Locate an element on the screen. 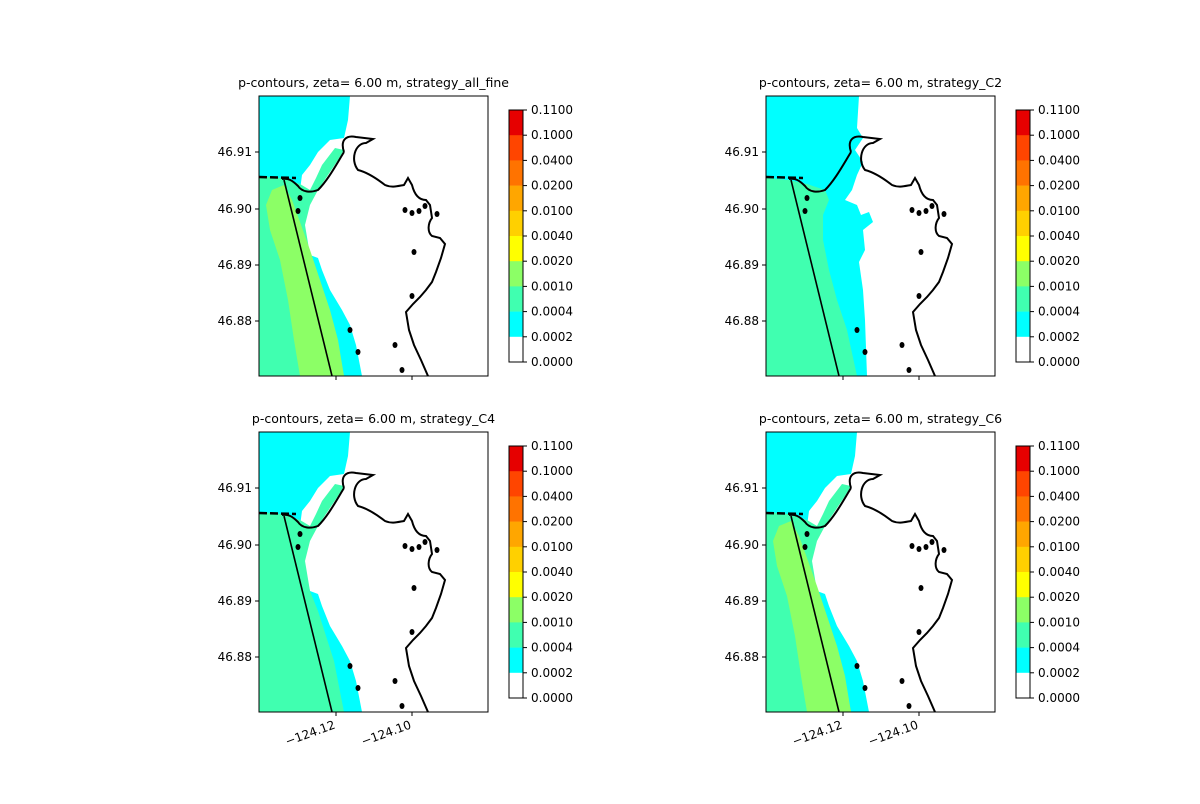 This screenshot has width=1200, height=804. x-tick-label: −124.12 is located at coordinates (310, 733).